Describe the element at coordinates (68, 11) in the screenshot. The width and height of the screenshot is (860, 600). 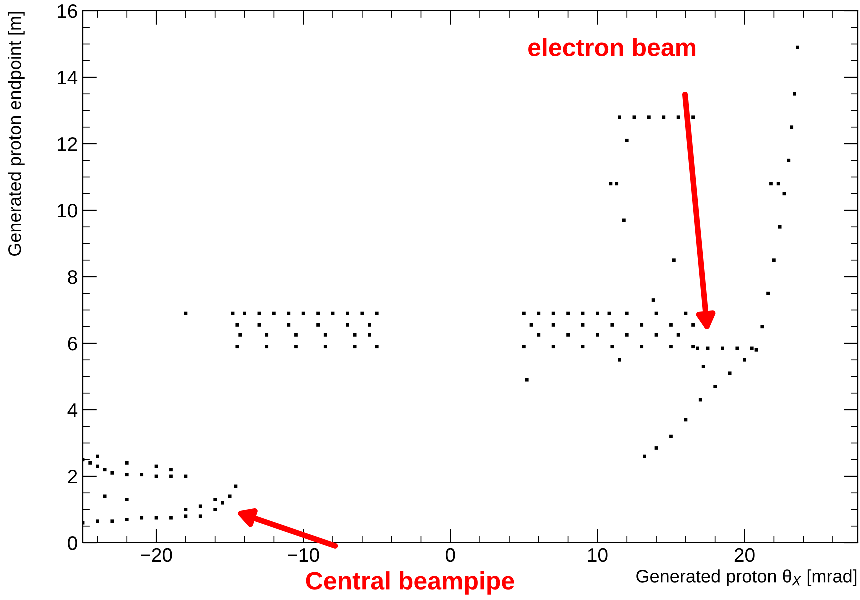
I see `y-tick-label: 16` at that location.